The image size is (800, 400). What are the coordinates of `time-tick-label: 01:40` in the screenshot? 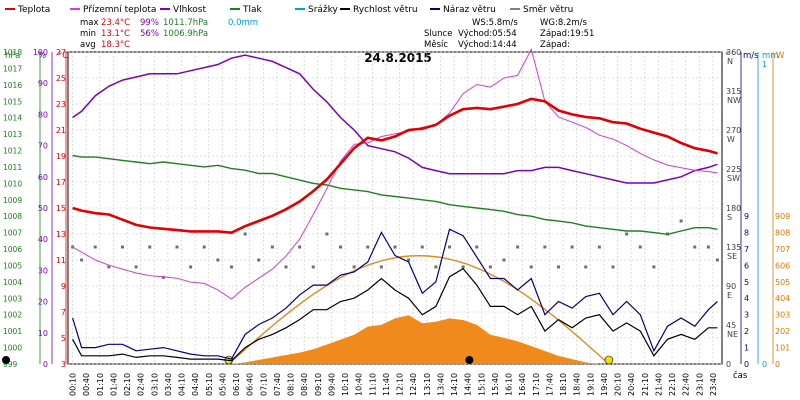 It's located at (113, 384).